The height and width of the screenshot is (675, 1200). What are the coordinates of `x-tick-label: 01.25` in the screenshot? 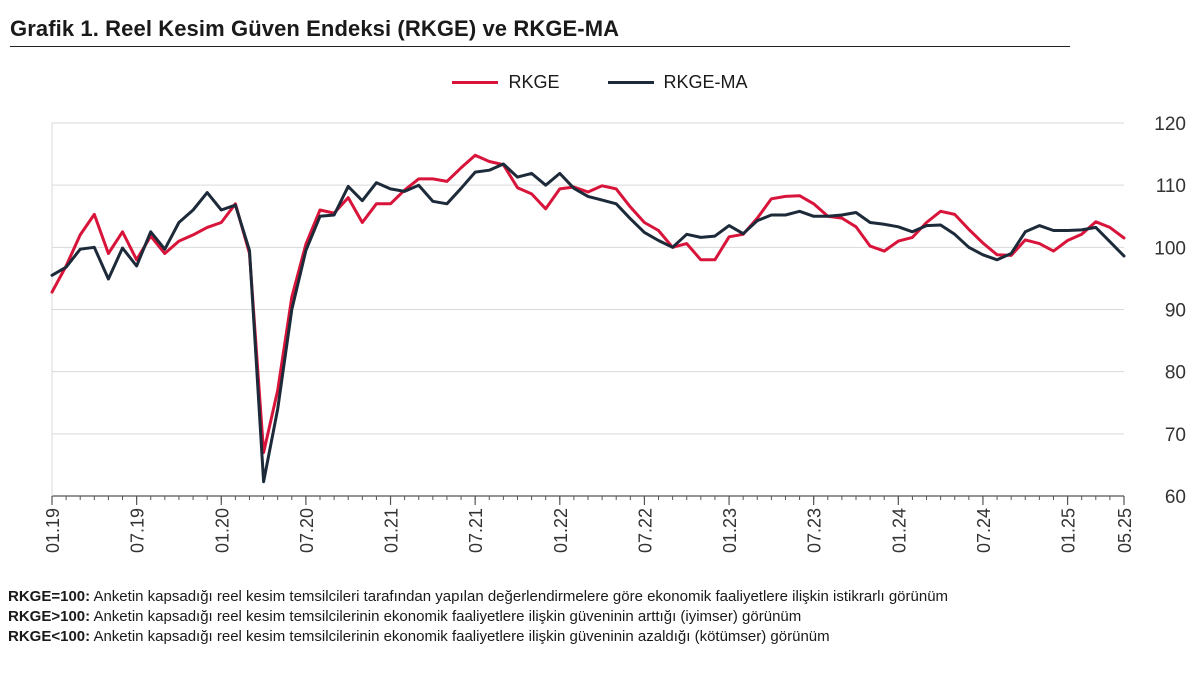 It's located at (1069, 530).